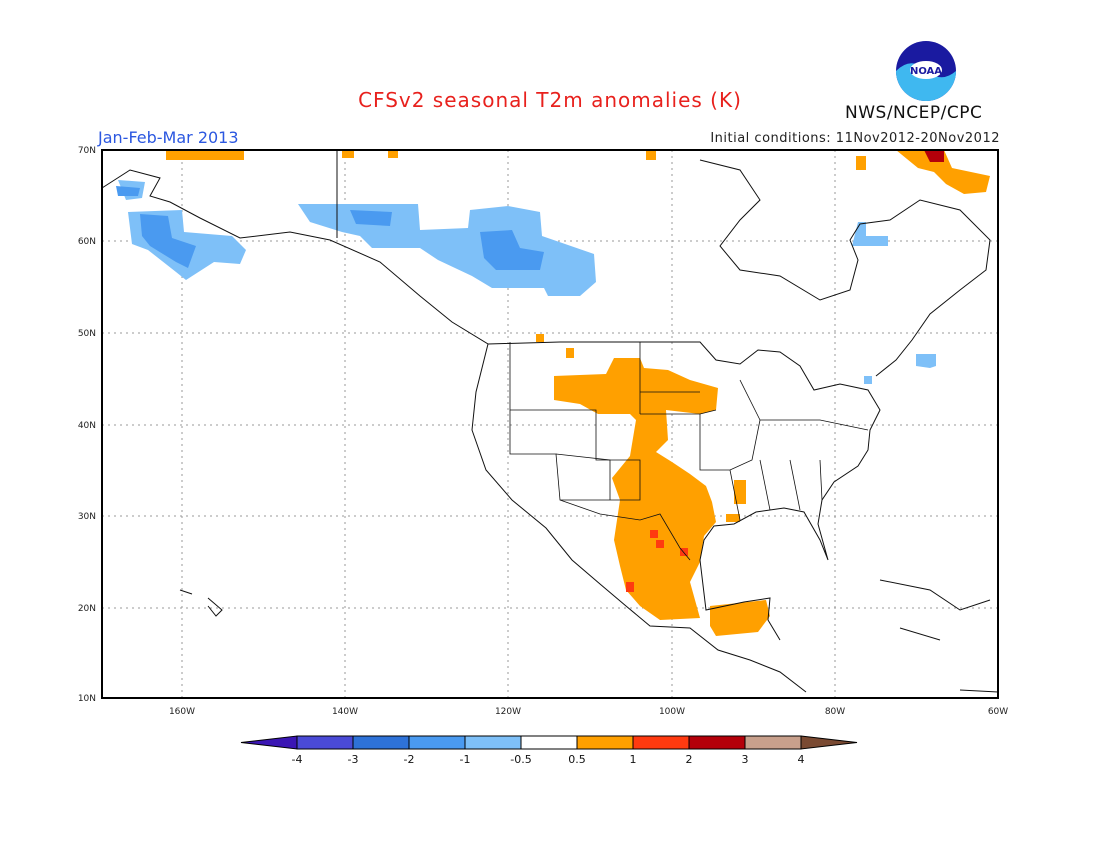 This screenshot has width=1100, height=850. I want to click on longitude-labels: 160W 140W 120W 100W 80W 60W, so click(588, 712).